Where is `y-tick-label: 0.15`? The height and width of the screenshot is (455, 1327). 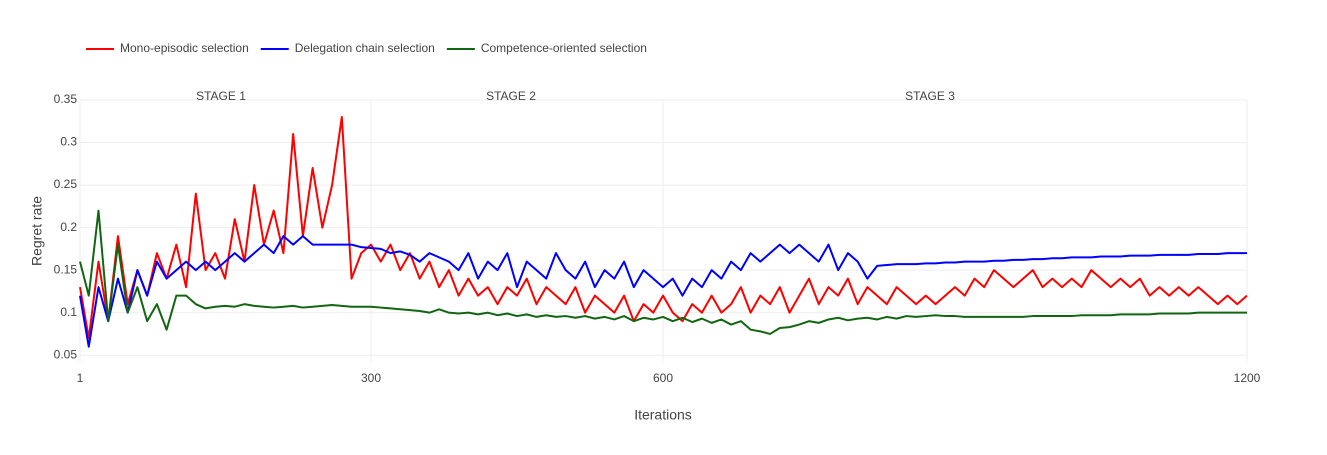
y-tick-label: 0.15 is located at coordinates (66, 269).